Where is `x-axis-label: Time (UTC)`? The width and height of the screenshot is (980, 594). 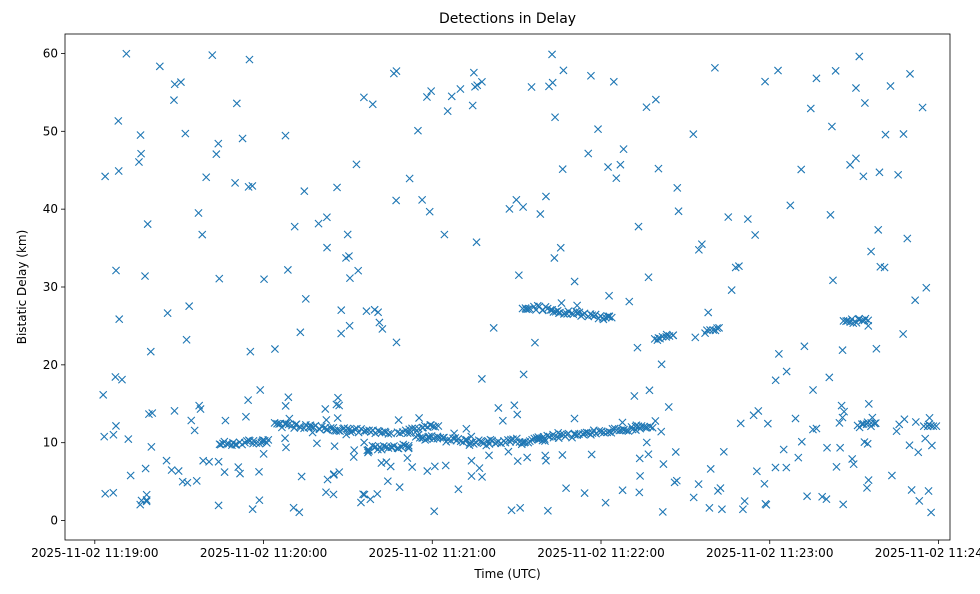 x-axis-label: Time (UTC) is located at coordinates (506, 574).